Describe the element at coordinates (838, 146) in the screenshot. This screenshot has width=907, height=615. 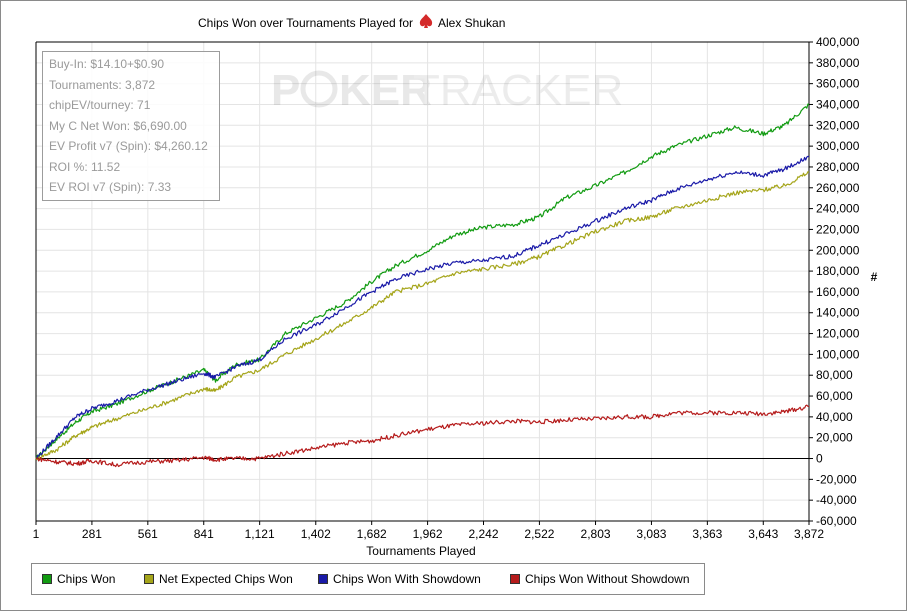
I see `y-tick-label: 300,000` at that location.